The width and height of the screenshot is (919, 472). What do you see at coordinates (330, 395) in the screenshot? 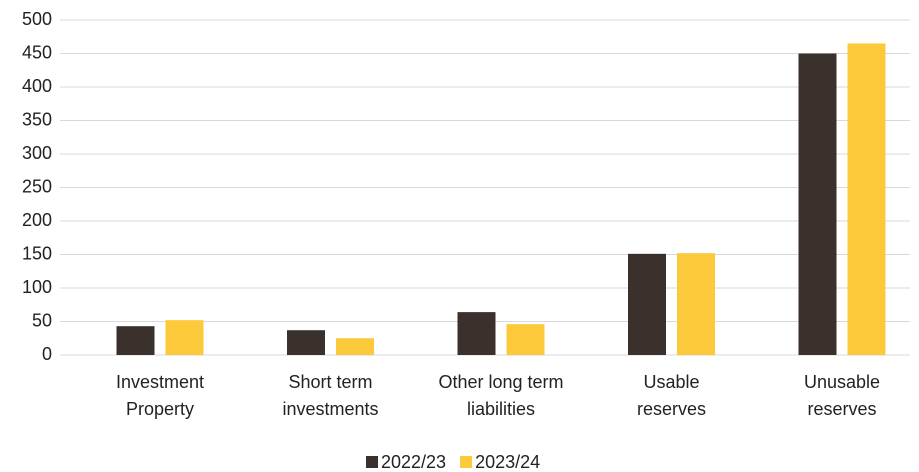
I see `x-tick-label: Short term investments` at bounding box center [330, 395].